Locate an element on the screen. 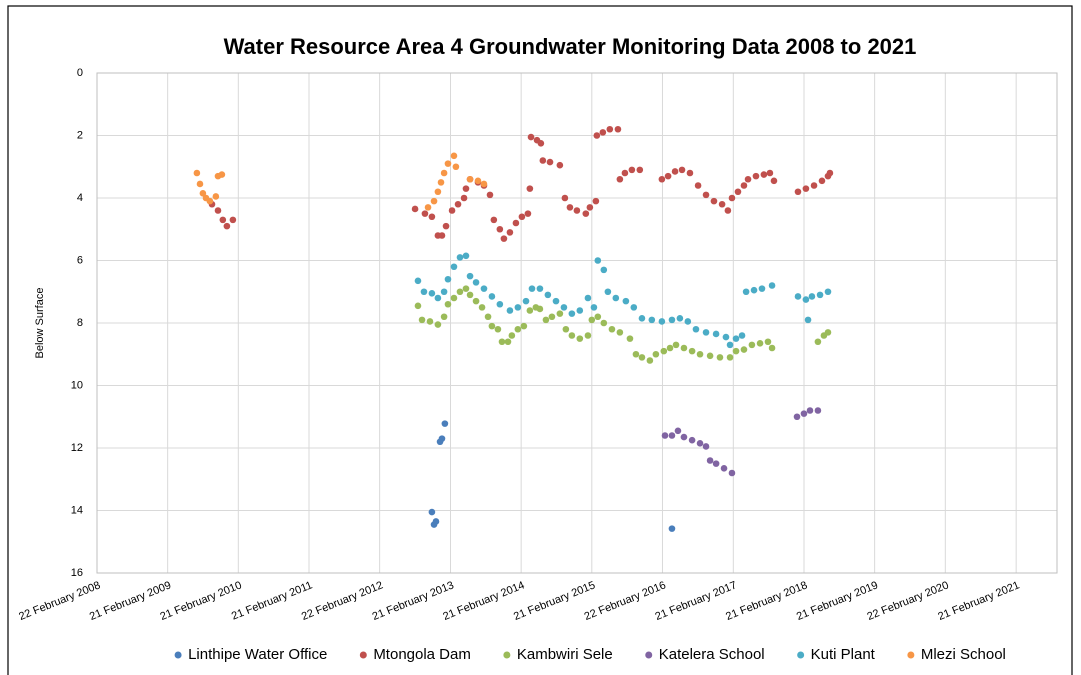 The width and height of the screenshot is (1081, 675). y-tick-label: 4 is located at coordinates (80, 198).